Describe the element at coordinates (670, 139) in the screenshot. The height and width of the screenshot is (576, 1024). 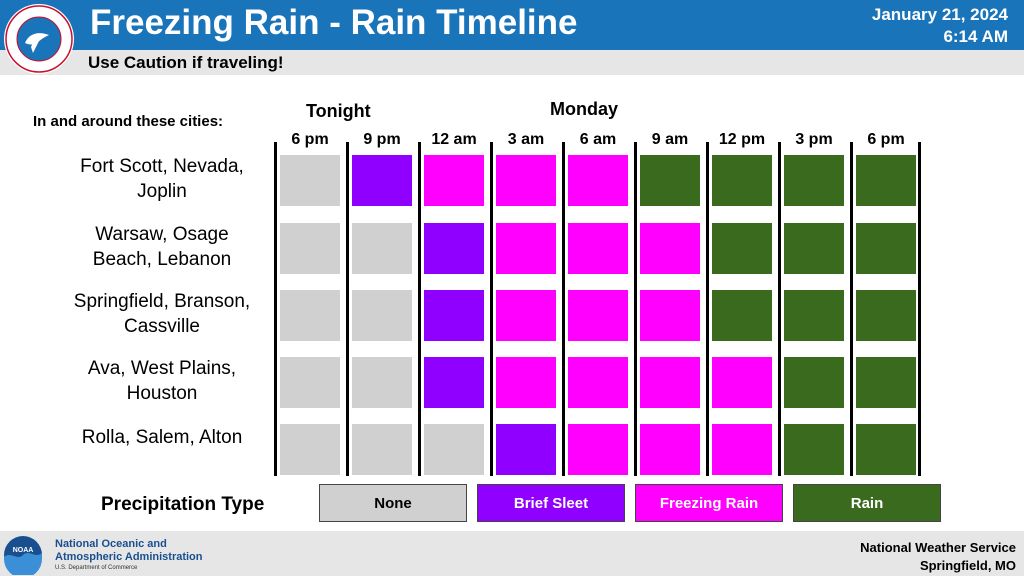
I see `time-label: 9 am` at that location.